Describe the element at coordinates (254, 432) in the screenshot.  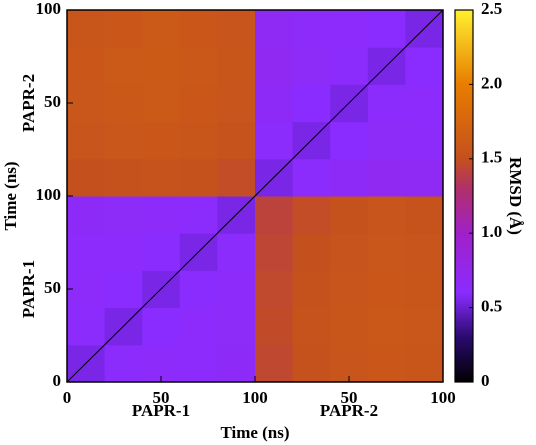
I see `x-axis-title: Time (ns)` at that location.